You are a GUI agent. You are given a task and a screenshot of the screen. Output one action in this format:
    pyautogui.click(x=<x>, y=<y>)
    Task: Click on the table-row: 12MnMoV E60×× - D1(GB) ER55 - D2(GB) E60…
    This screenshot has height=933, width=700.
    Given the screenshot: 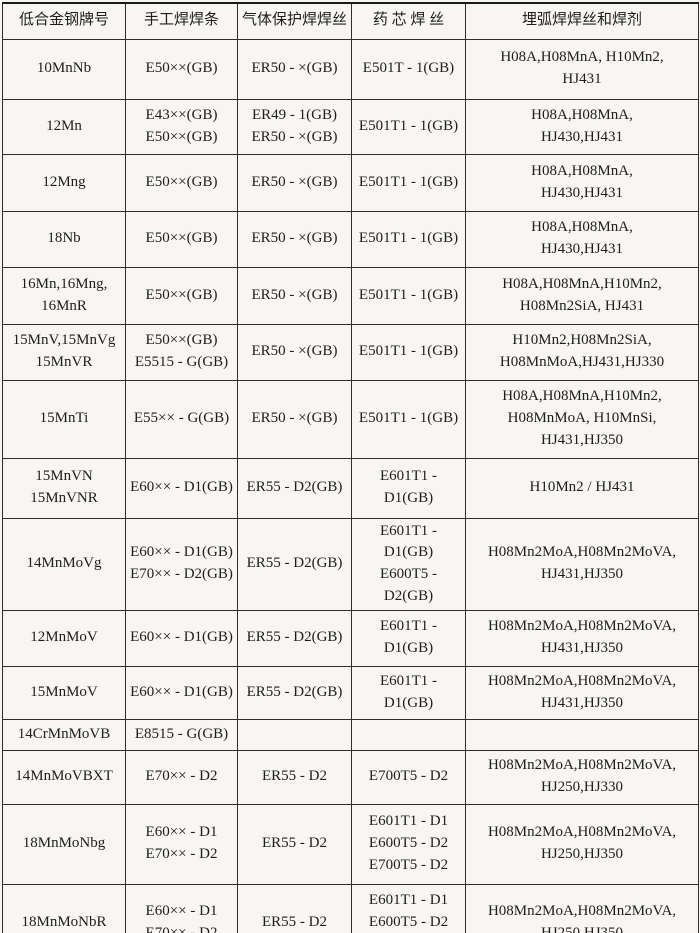 What is the action you would take?
    pyautogui.click(x=350, y=638)
    